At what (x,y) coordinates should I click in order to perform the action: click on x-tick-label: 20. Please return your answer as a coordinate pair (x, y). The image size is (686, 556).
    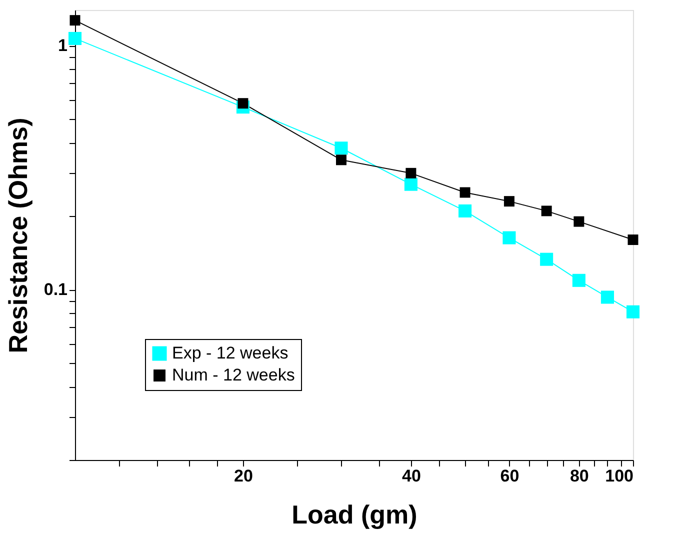
    Looking at the image, I should click on (243, 476).